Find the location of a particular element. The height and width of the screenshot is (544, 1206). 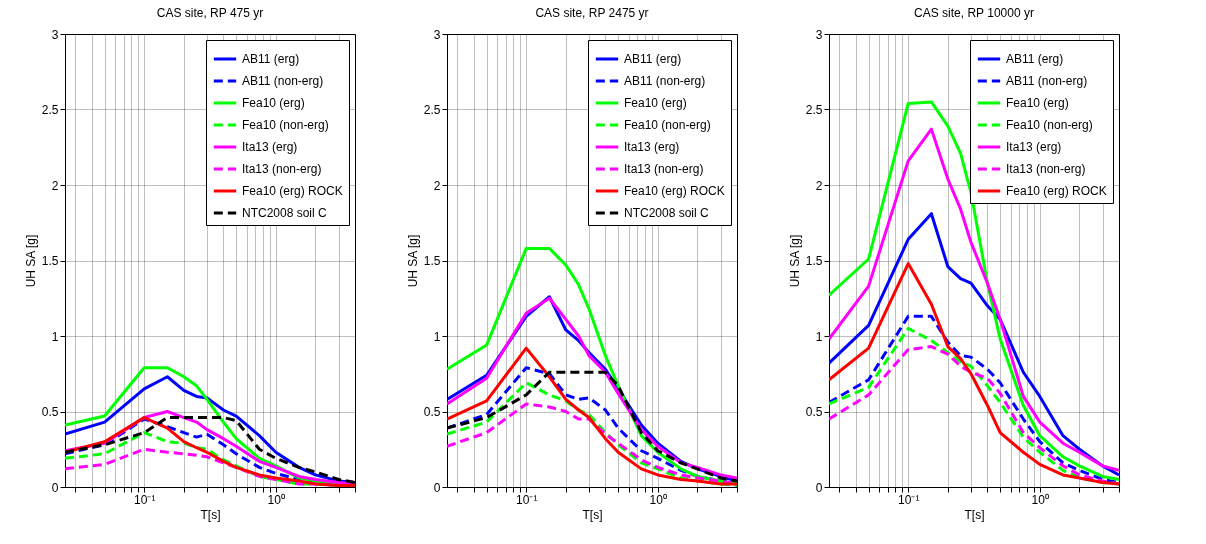

chart-title: CAS site, RP 475 yr is located at coordinates (210, 13).